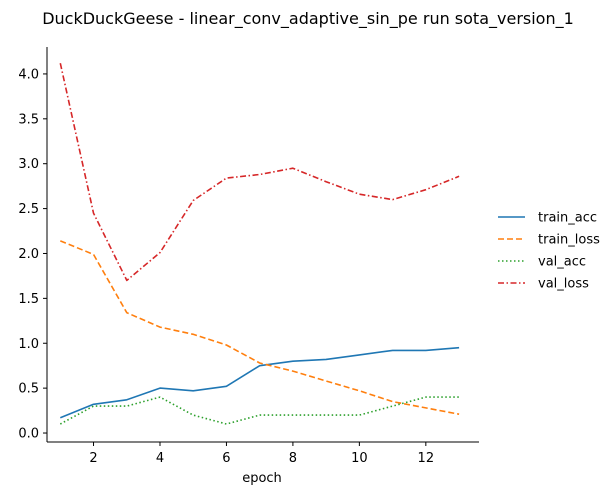 This screenshot has width=616, height=500. I want to click on legend-label: val_acc, so click(562, 262).